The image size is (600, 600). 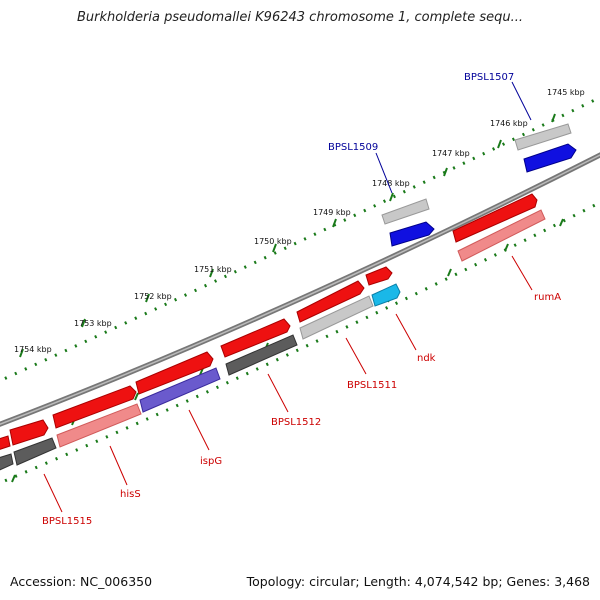 I want to click on gene-bpsl1512-gray, so click(x=261, y=355).